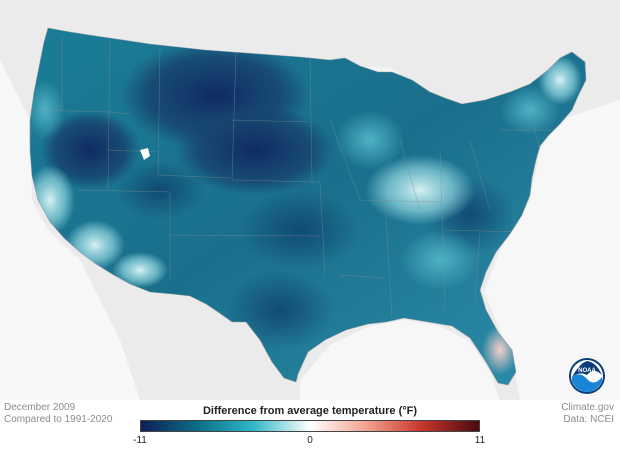 Image resolution: width=620 pixels, height=450 pixels. Describe the element at coordinates (310, 426) in the screenshot. I see `legend-color-bar` at that location.